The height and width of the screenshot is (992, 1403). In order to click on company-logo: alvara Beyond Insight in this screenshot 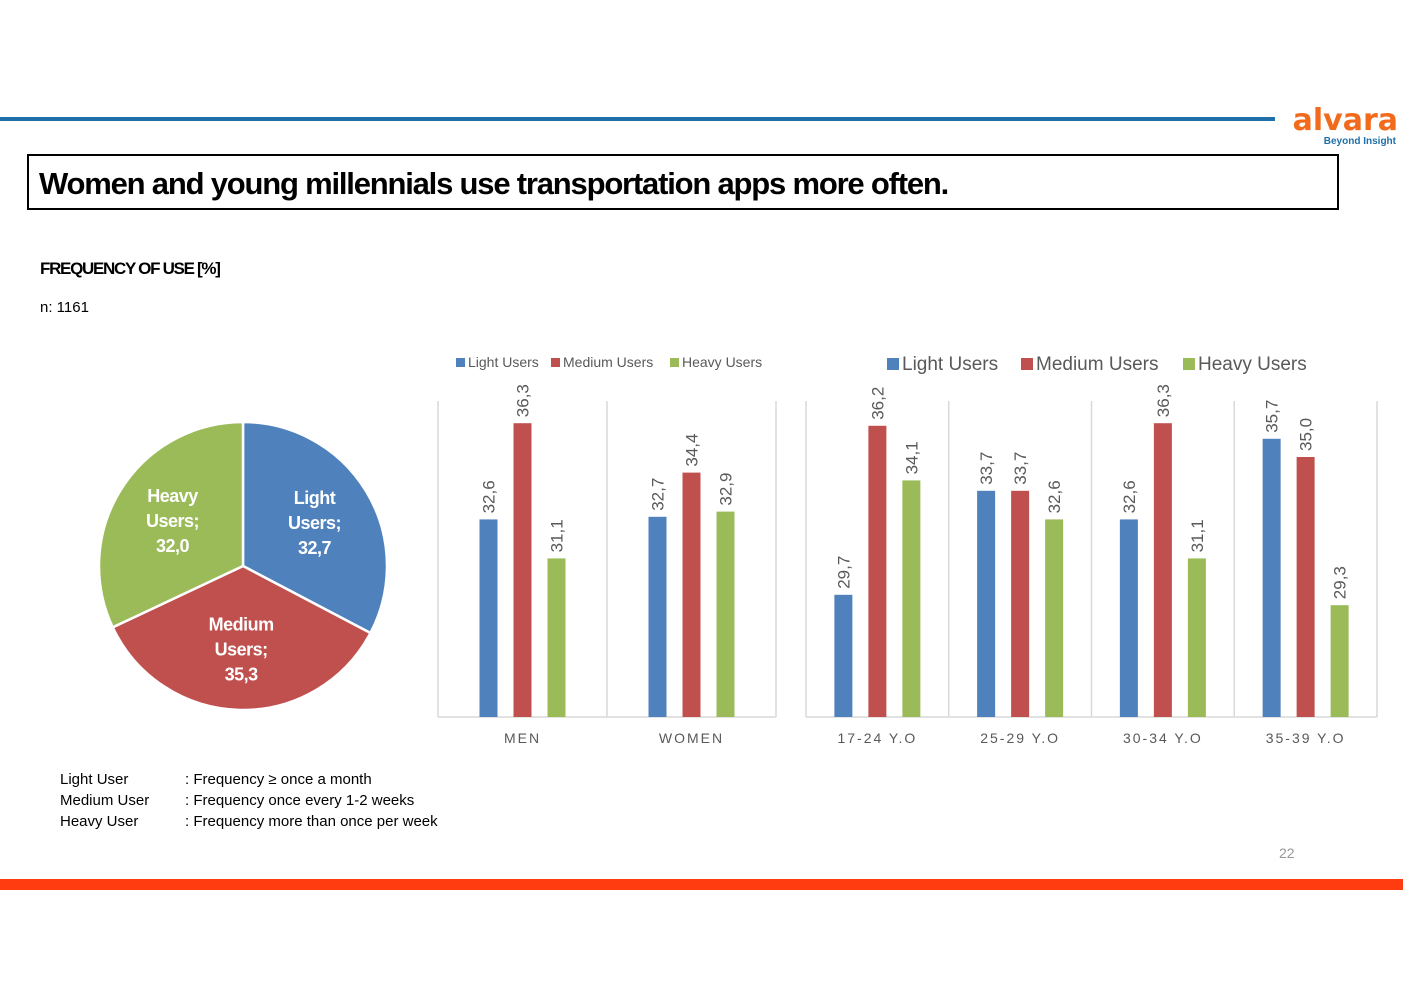, I will do `click(1338, 126)`.